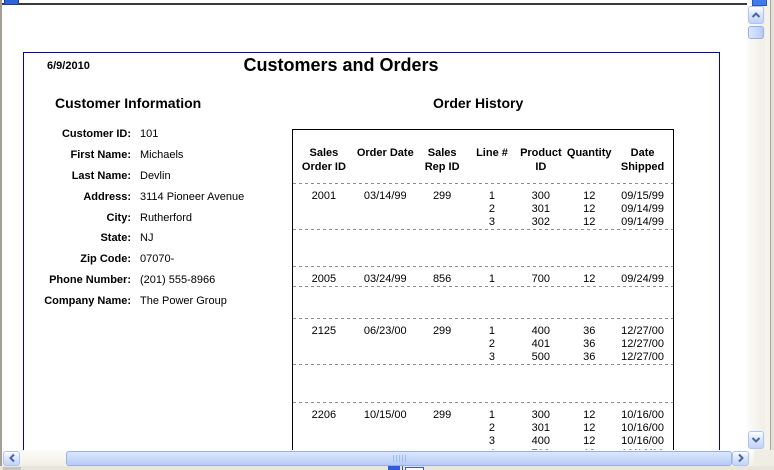 This screenshot has width=774, height=470. I want to click on lower-window-fragment, so click(12, 468).